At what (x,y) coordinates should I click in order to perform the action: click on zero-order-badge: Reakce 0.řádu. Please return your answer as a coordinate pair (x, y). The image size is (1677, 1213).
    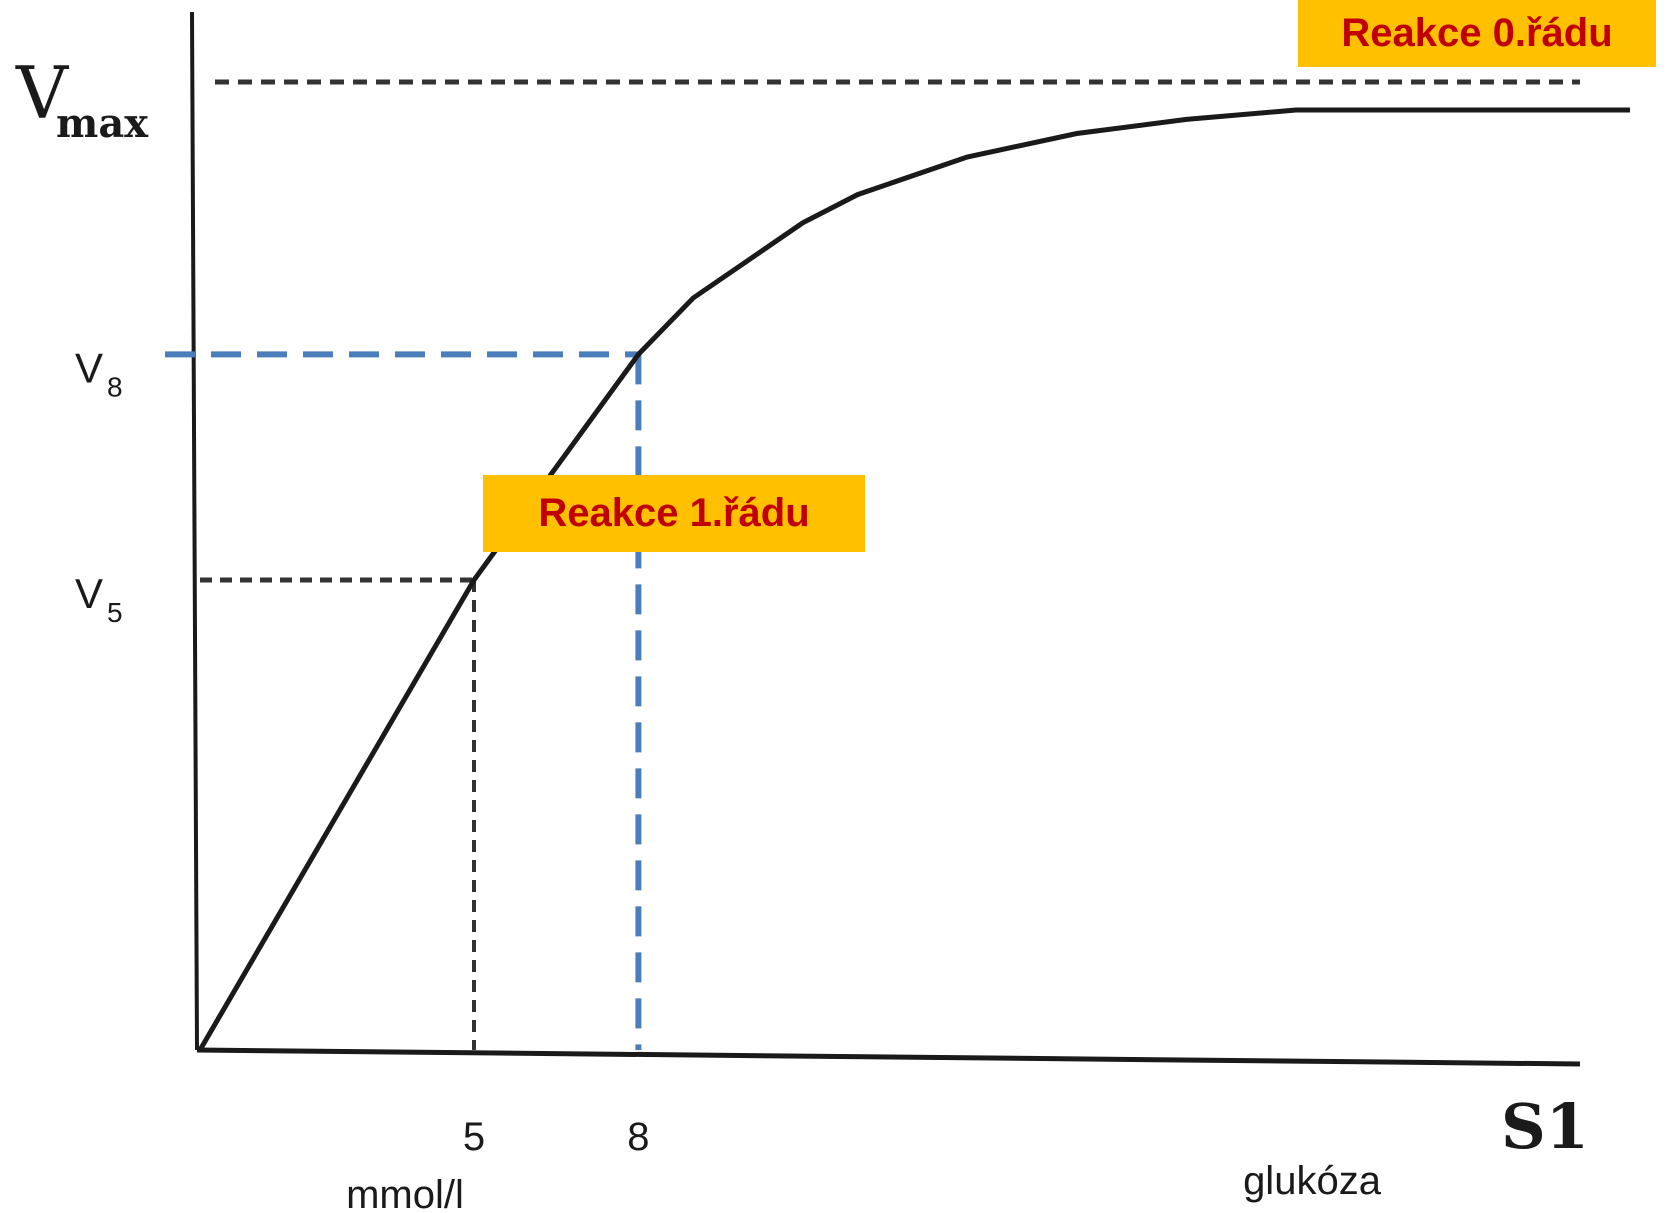
    Looking at the image, I should click on (1477, 33).